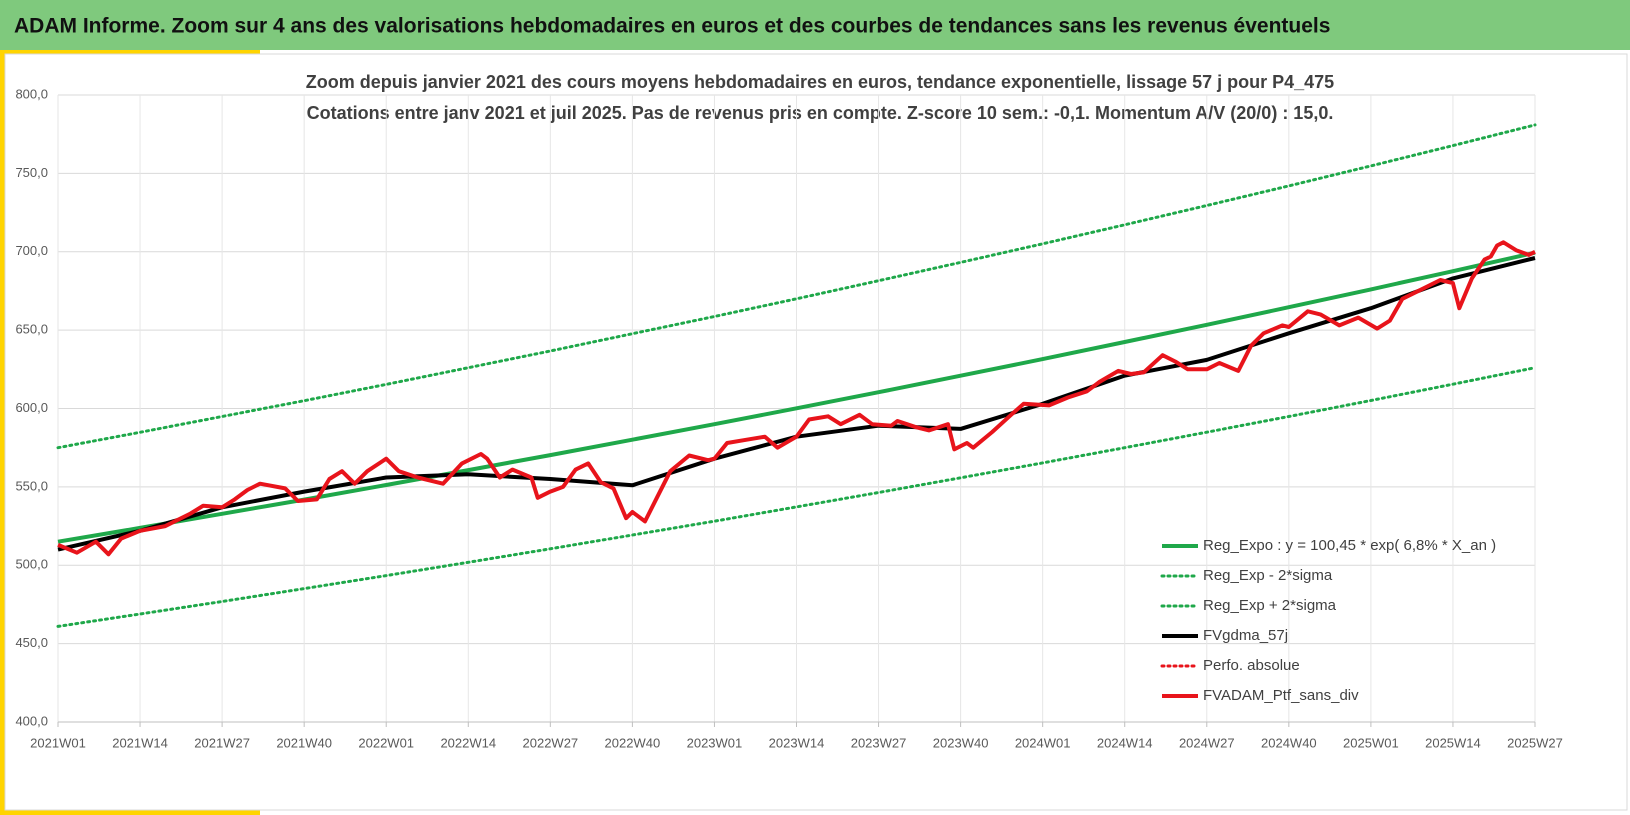 The width and height of the screenshot is (1630, 815). I want to click on x-tick-label: 2024W40, so click(1289, 742).